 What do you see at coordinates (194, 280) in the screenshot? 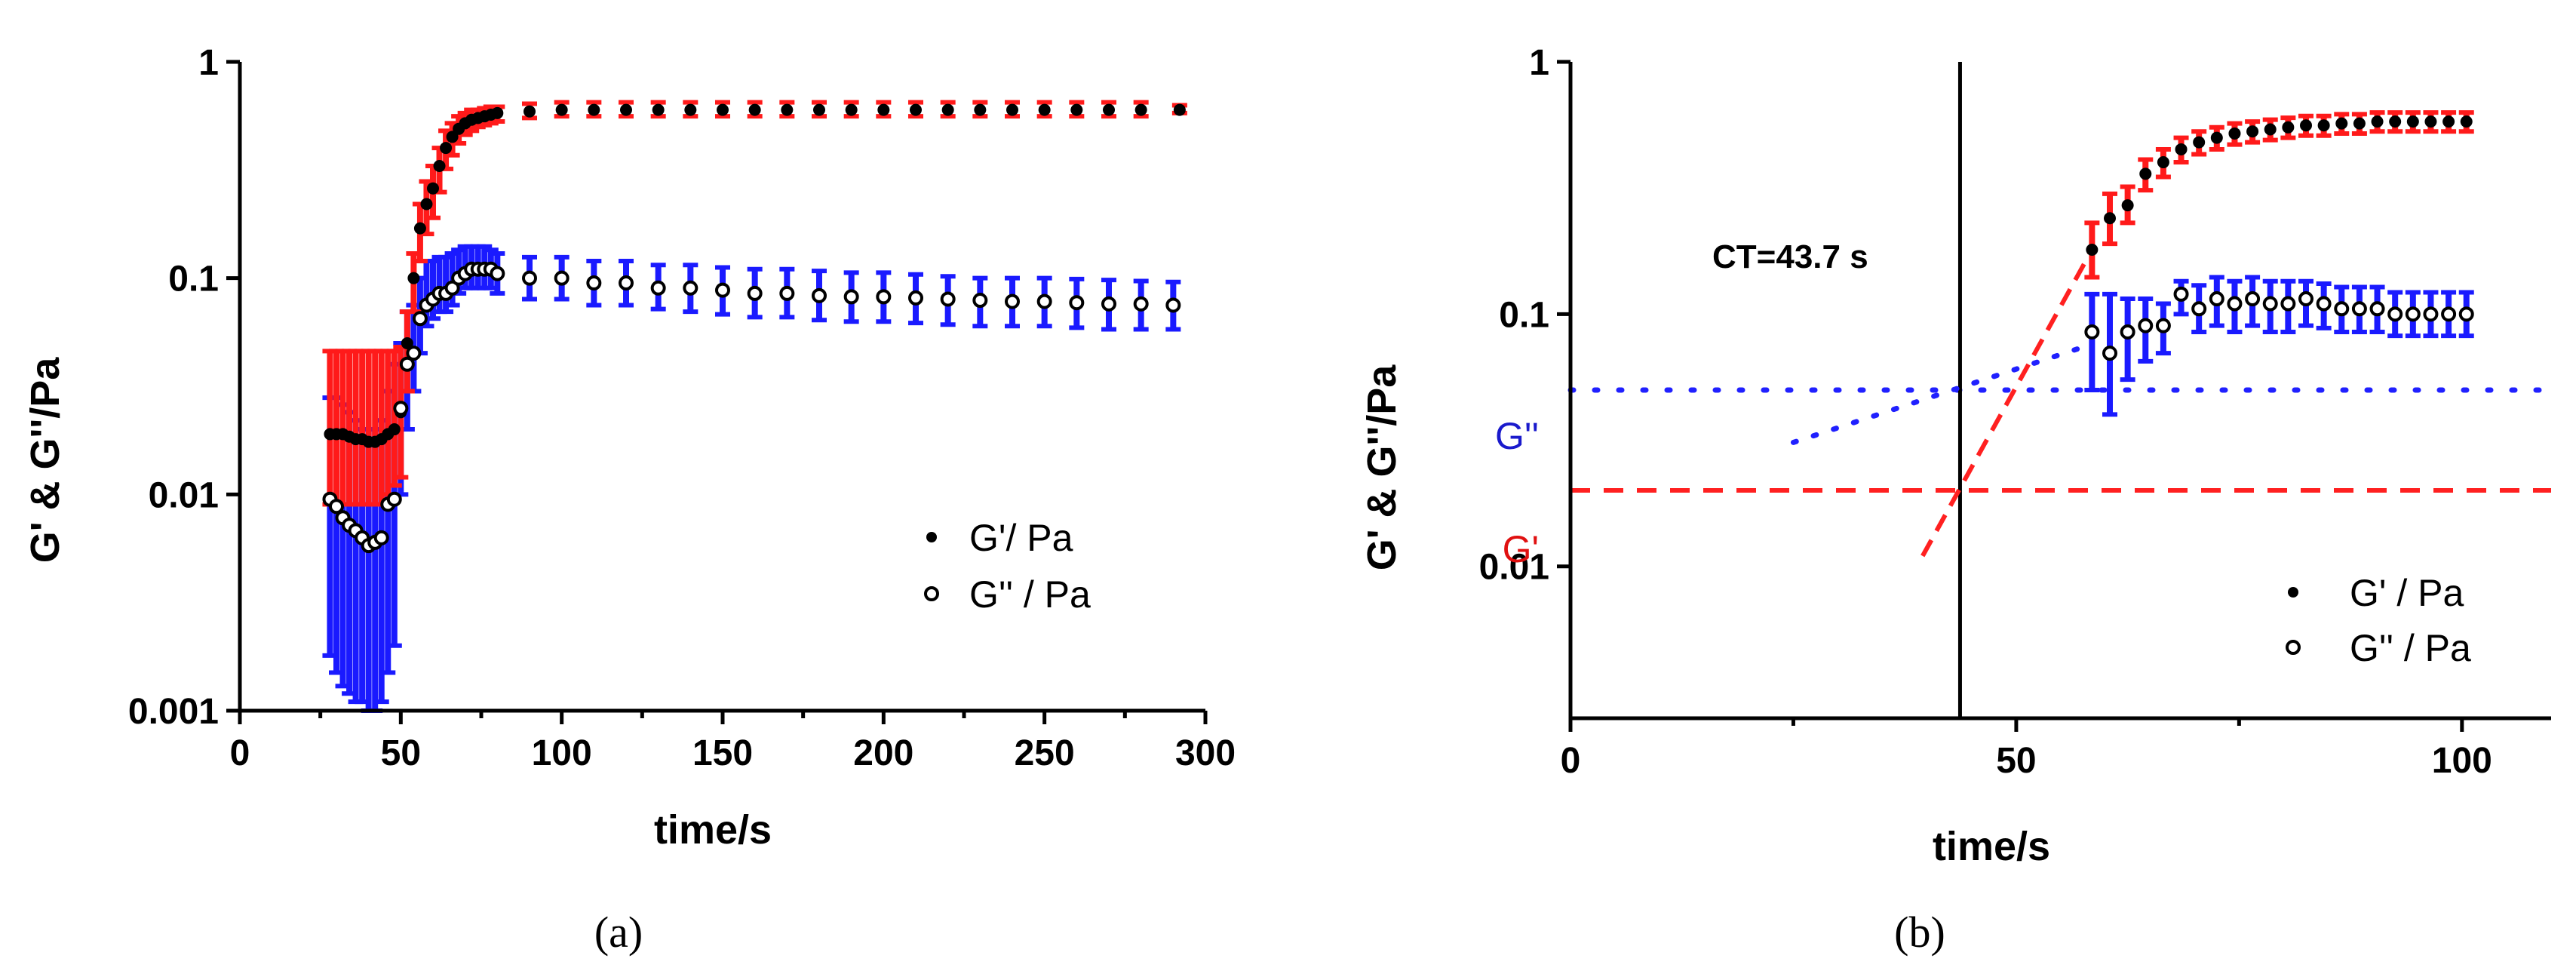
I see `a-y-tick-label: 0.1` at bounding box center [194, 280].